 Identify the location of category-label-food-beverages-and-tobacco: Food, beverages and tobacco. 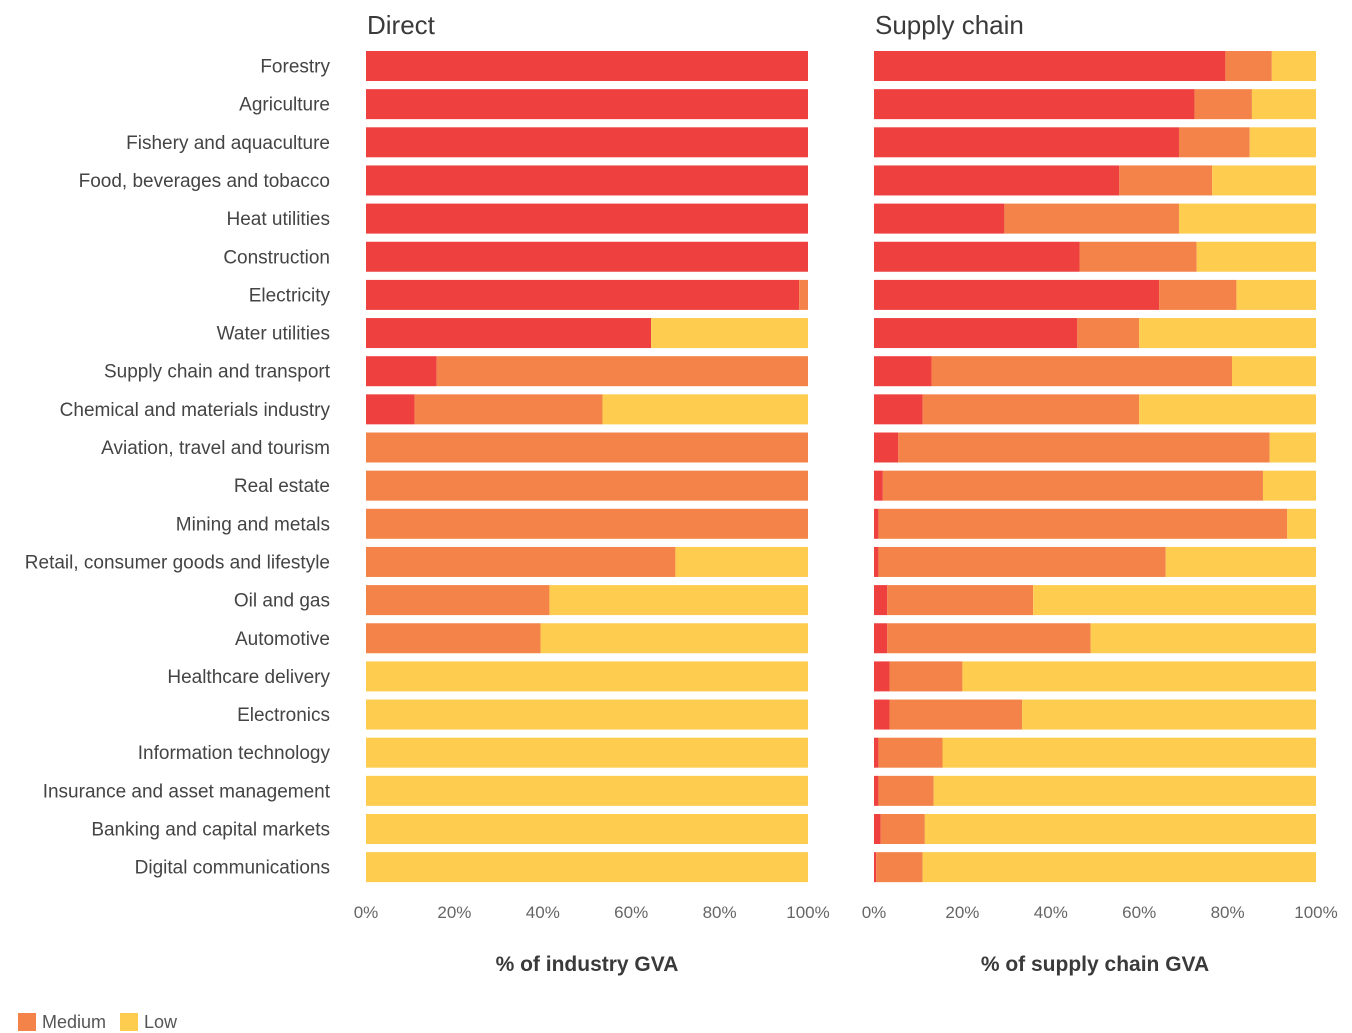
(204, 181).